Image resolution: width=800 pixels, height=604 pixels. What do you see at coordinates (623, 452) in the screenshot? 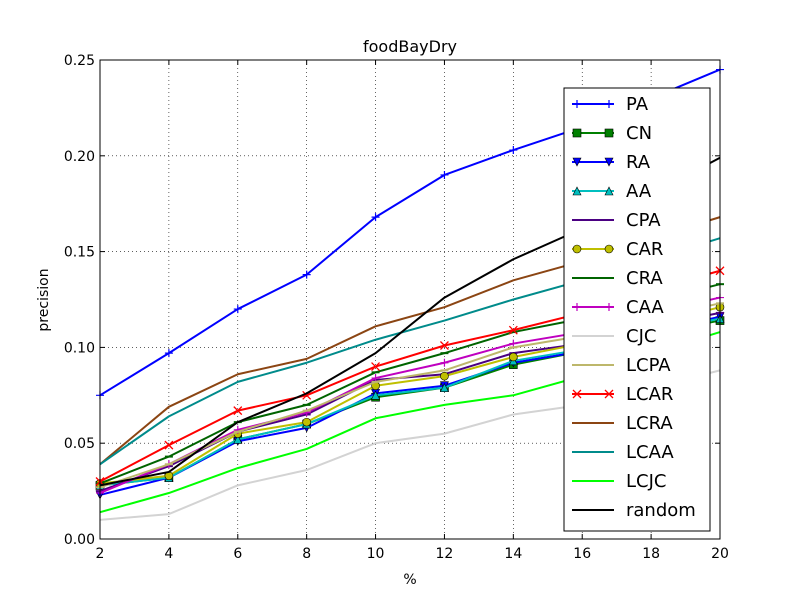
I see `legend-entry: LCAA` at bounding box center [623, 452].